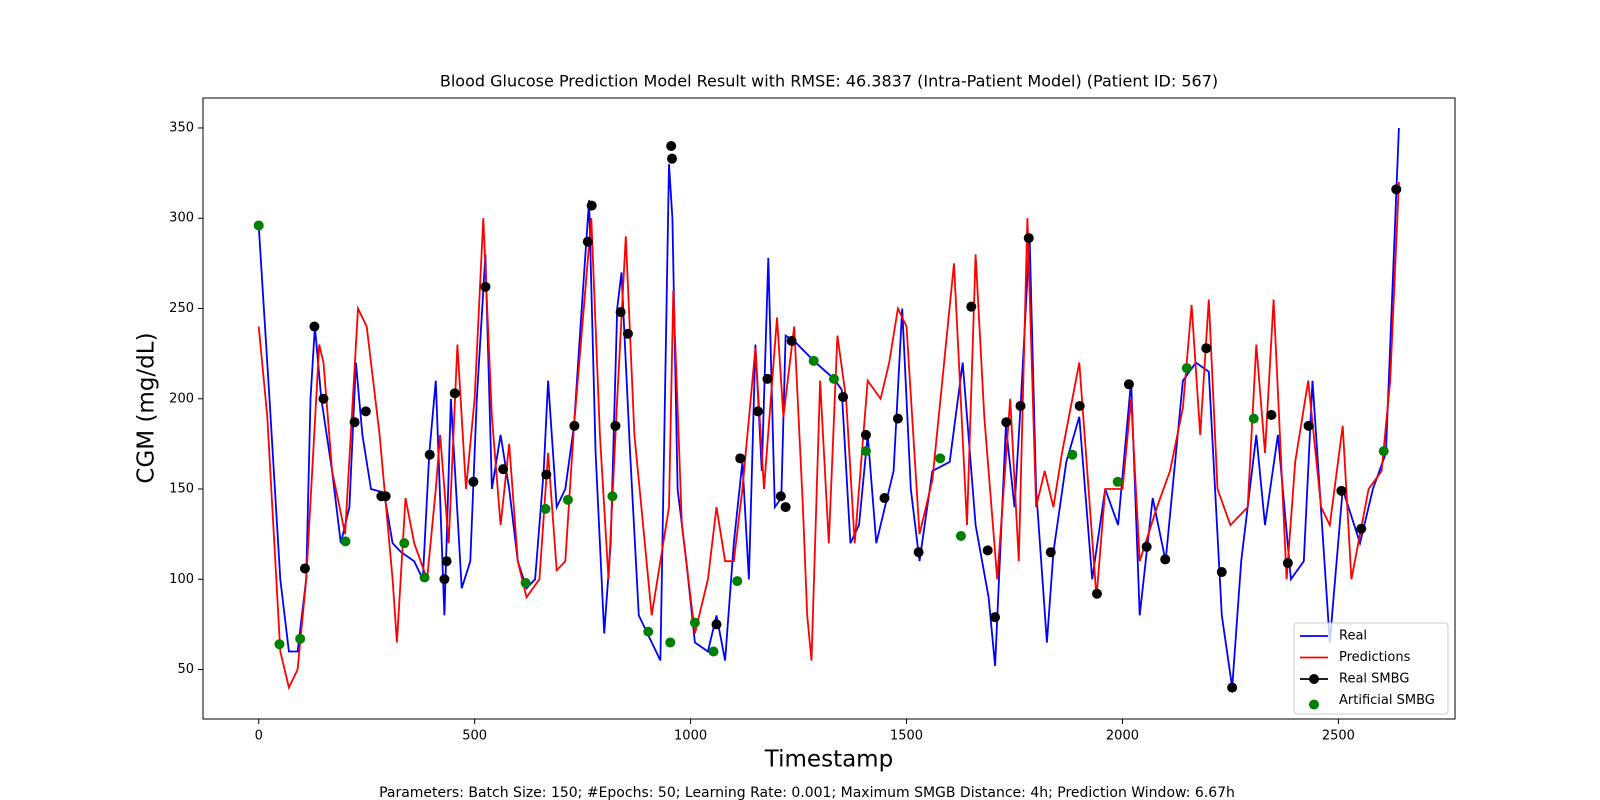 The width and height of the screenshot is (1600, 800). I want to click on legend-label: Real SMBG, so click(1374, 679).